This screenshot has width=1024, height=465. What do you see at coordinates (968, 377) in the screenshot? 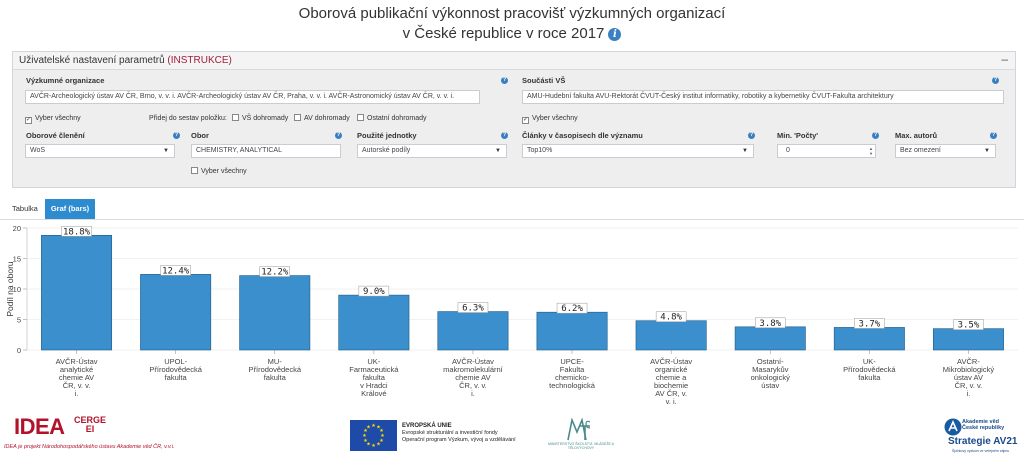
I see `x-tick-label: ústav AV` at bounding box center [968, 377].